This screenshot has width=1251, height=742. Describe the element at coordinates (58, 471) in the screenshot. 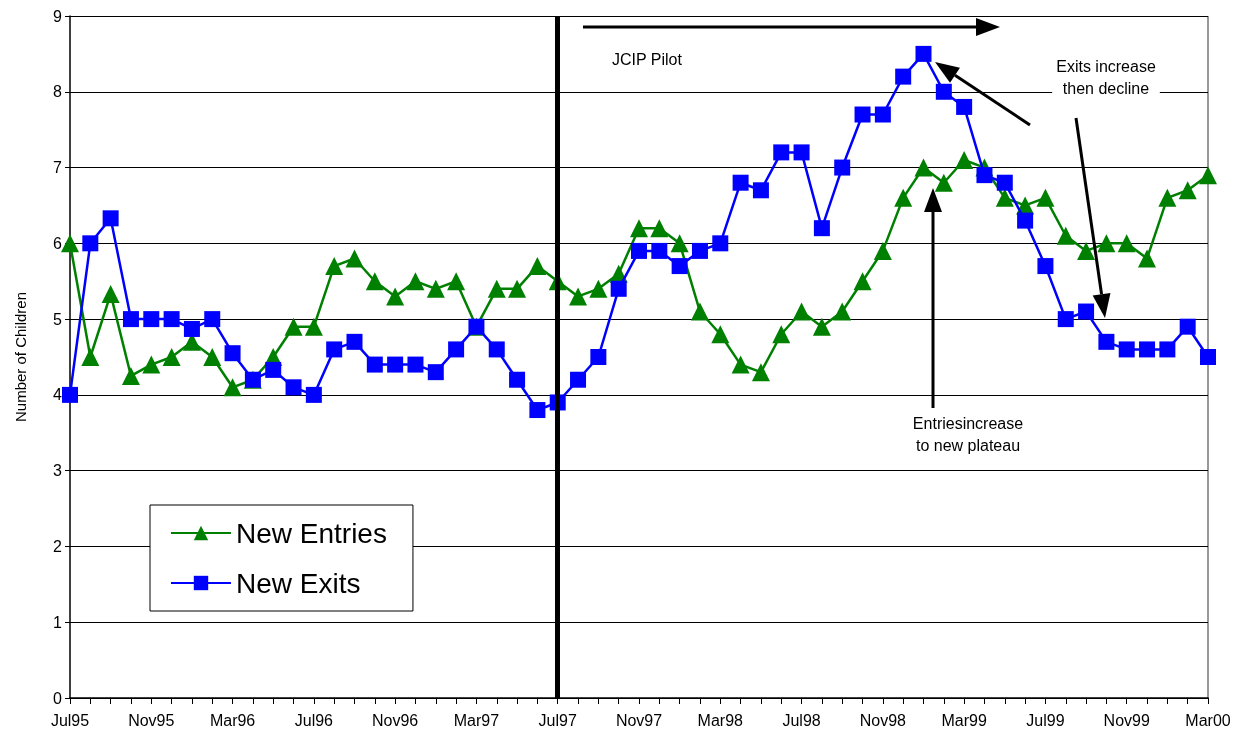

I see `y-tick-label: 3` at that location.